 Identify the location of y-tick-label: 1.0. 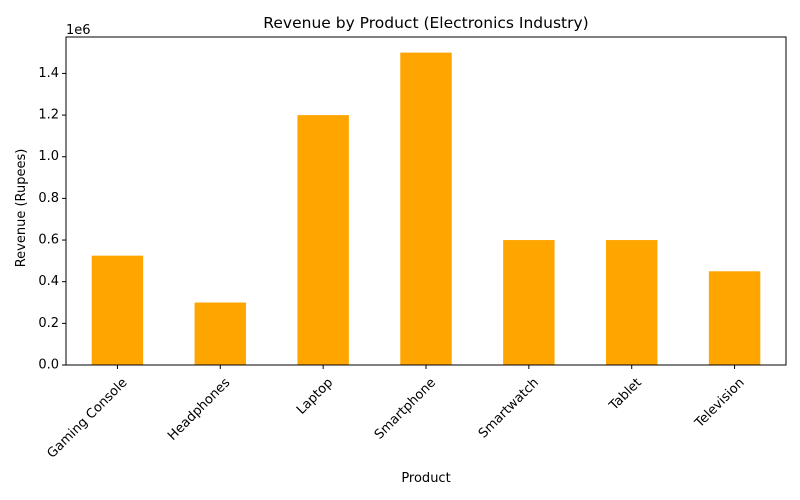
(48, 156).